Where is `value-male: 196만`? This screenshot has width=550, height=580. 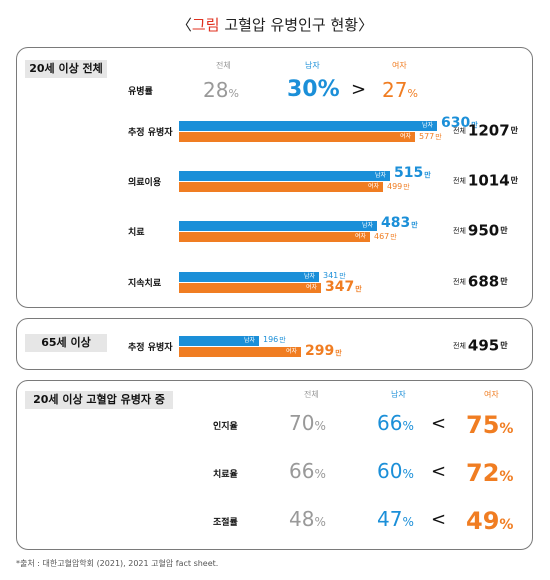
value-male: 196만 is located at coordinates (274, 340).